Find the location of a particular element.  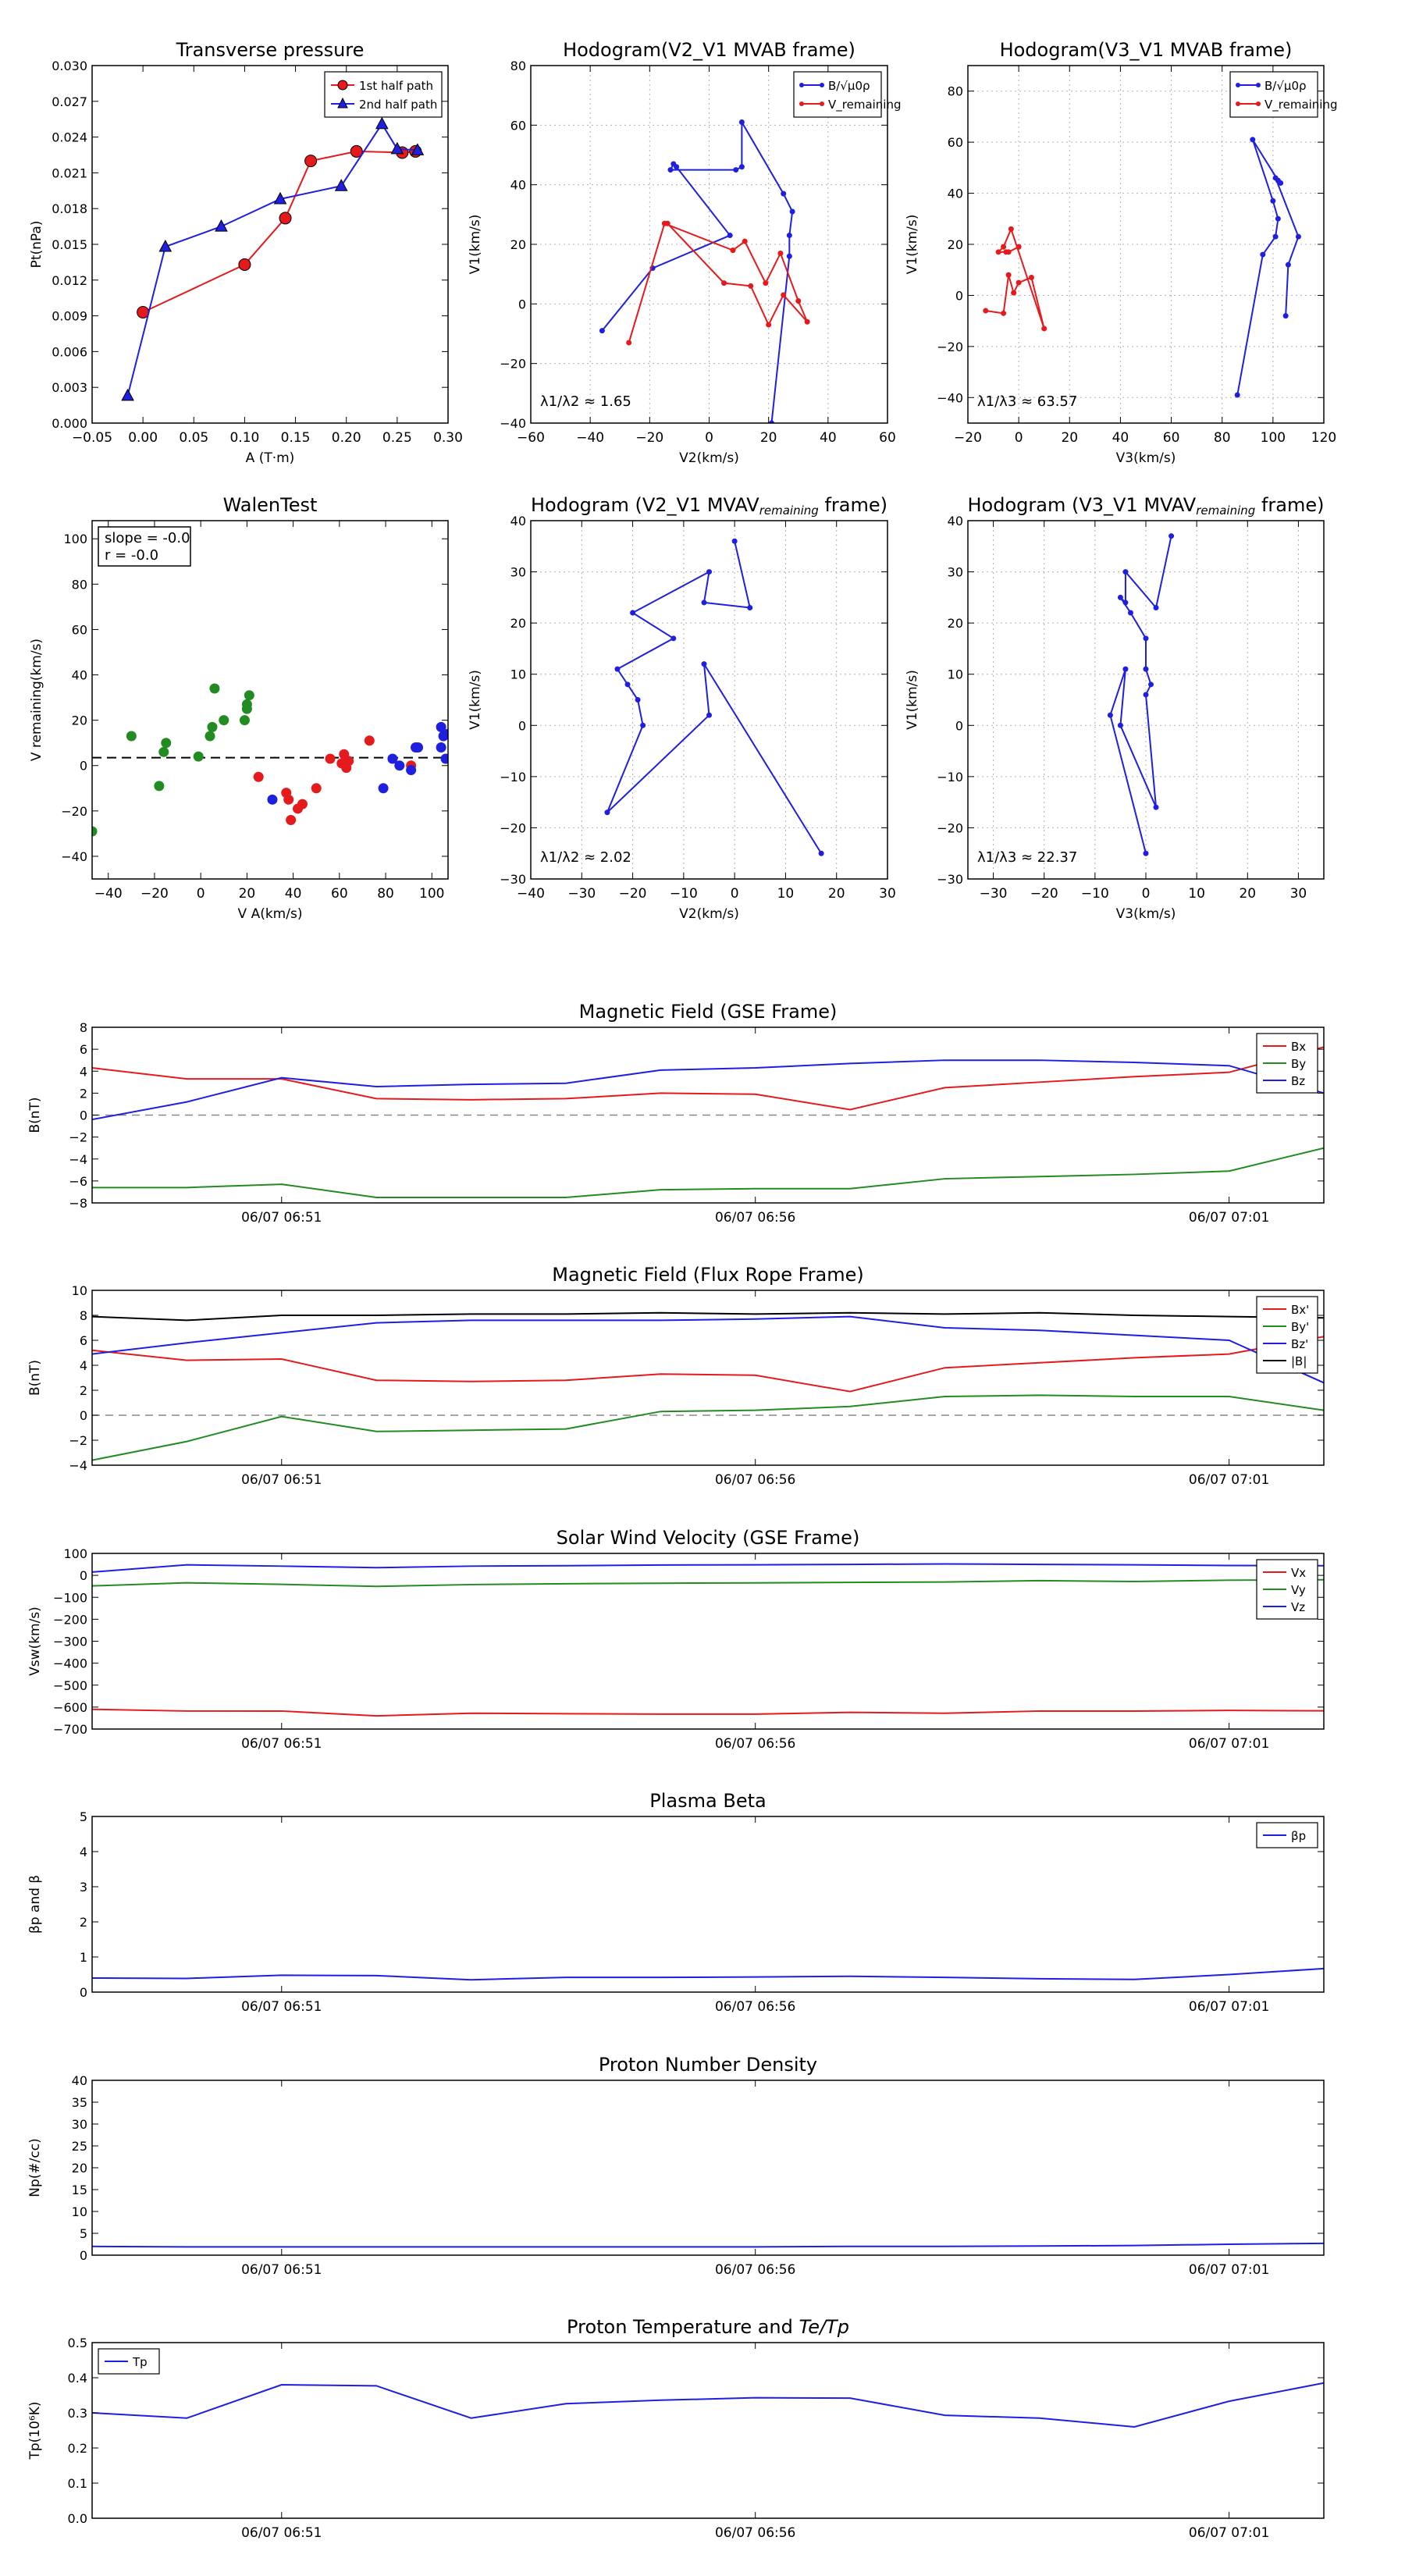

y-tick-label: −30 is located at coordinates (513, 879).